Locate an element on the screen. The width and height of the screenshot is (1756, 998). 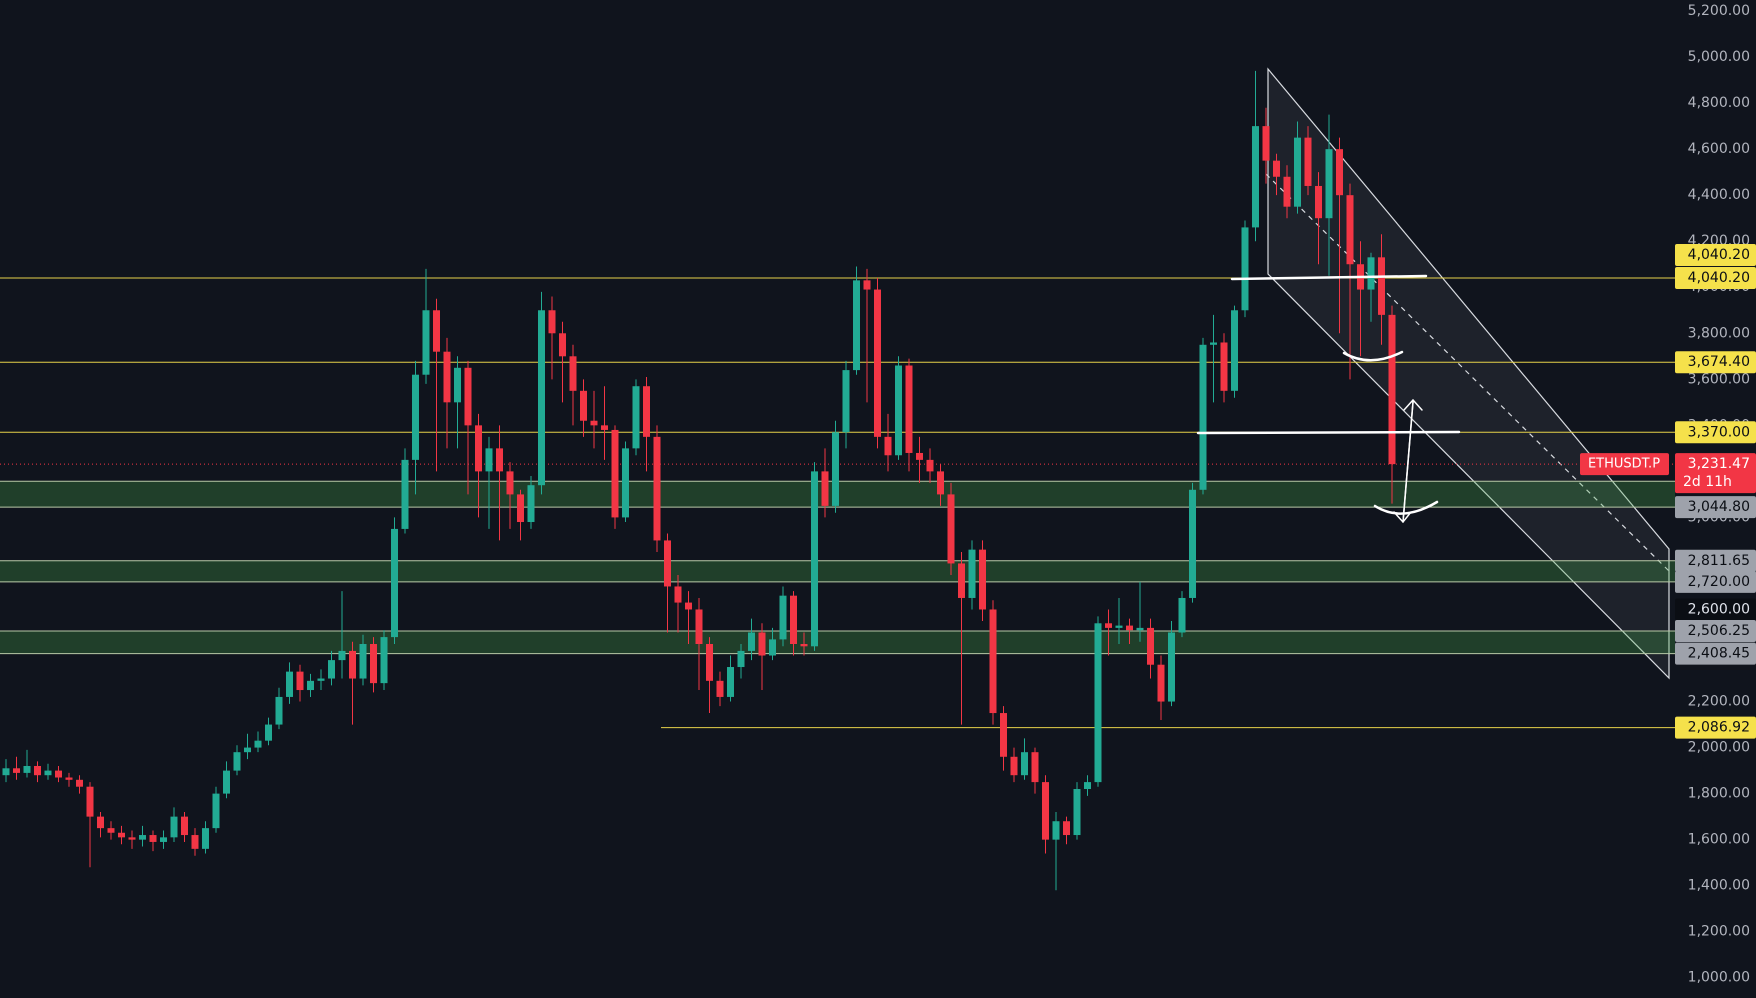
price-label: 3,674.40 is located at coordinates (1719, 362).